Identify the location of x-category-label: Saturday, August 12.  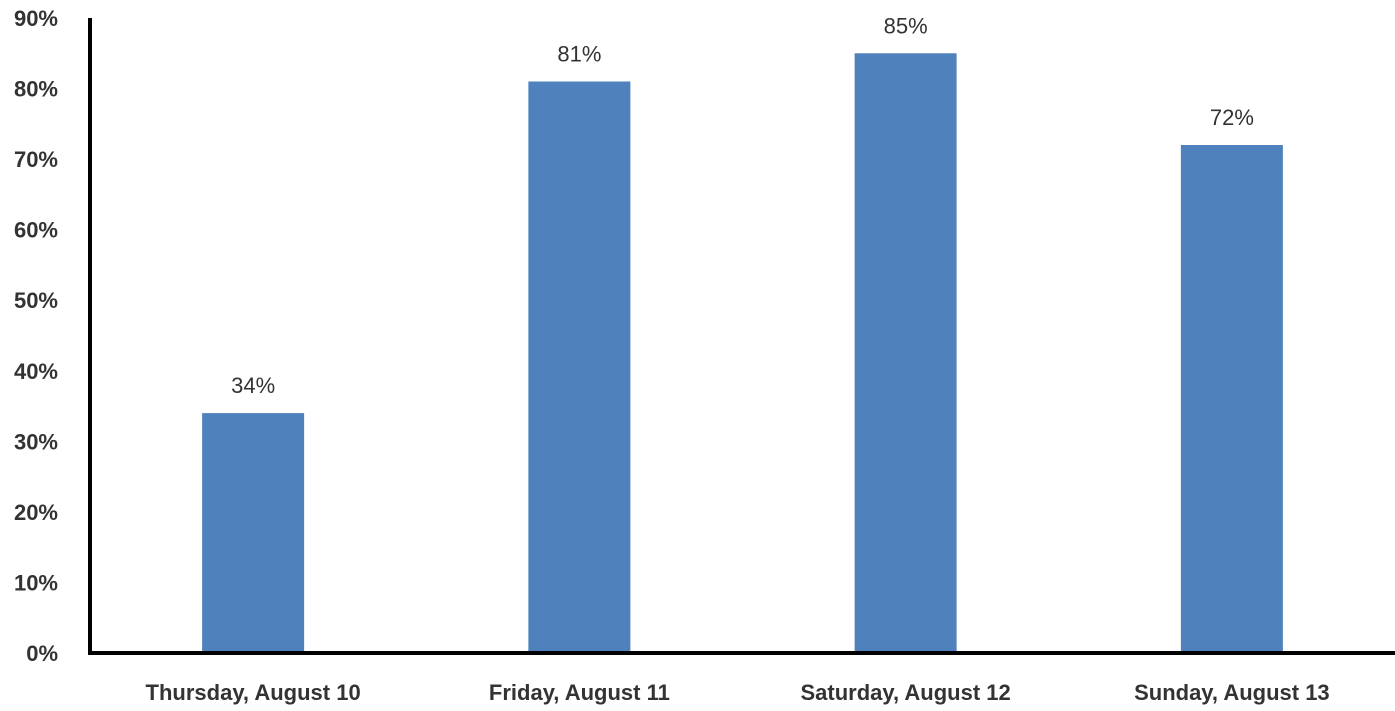
(905, 692).